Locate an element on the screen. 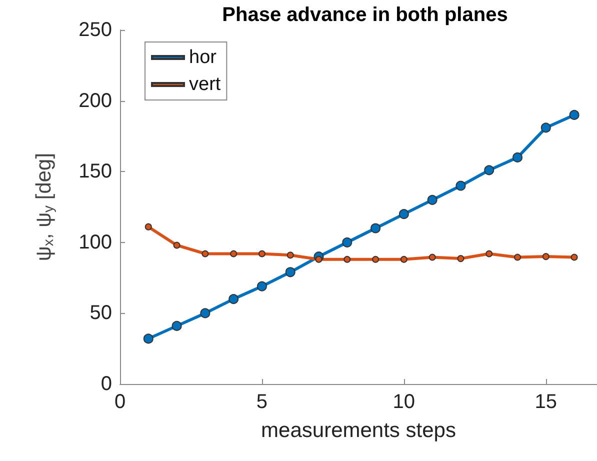 The width and height of the screenshot is (597, 461). y-axis-title: ψx, ψy [deg] is located at coordinates (44, 207).